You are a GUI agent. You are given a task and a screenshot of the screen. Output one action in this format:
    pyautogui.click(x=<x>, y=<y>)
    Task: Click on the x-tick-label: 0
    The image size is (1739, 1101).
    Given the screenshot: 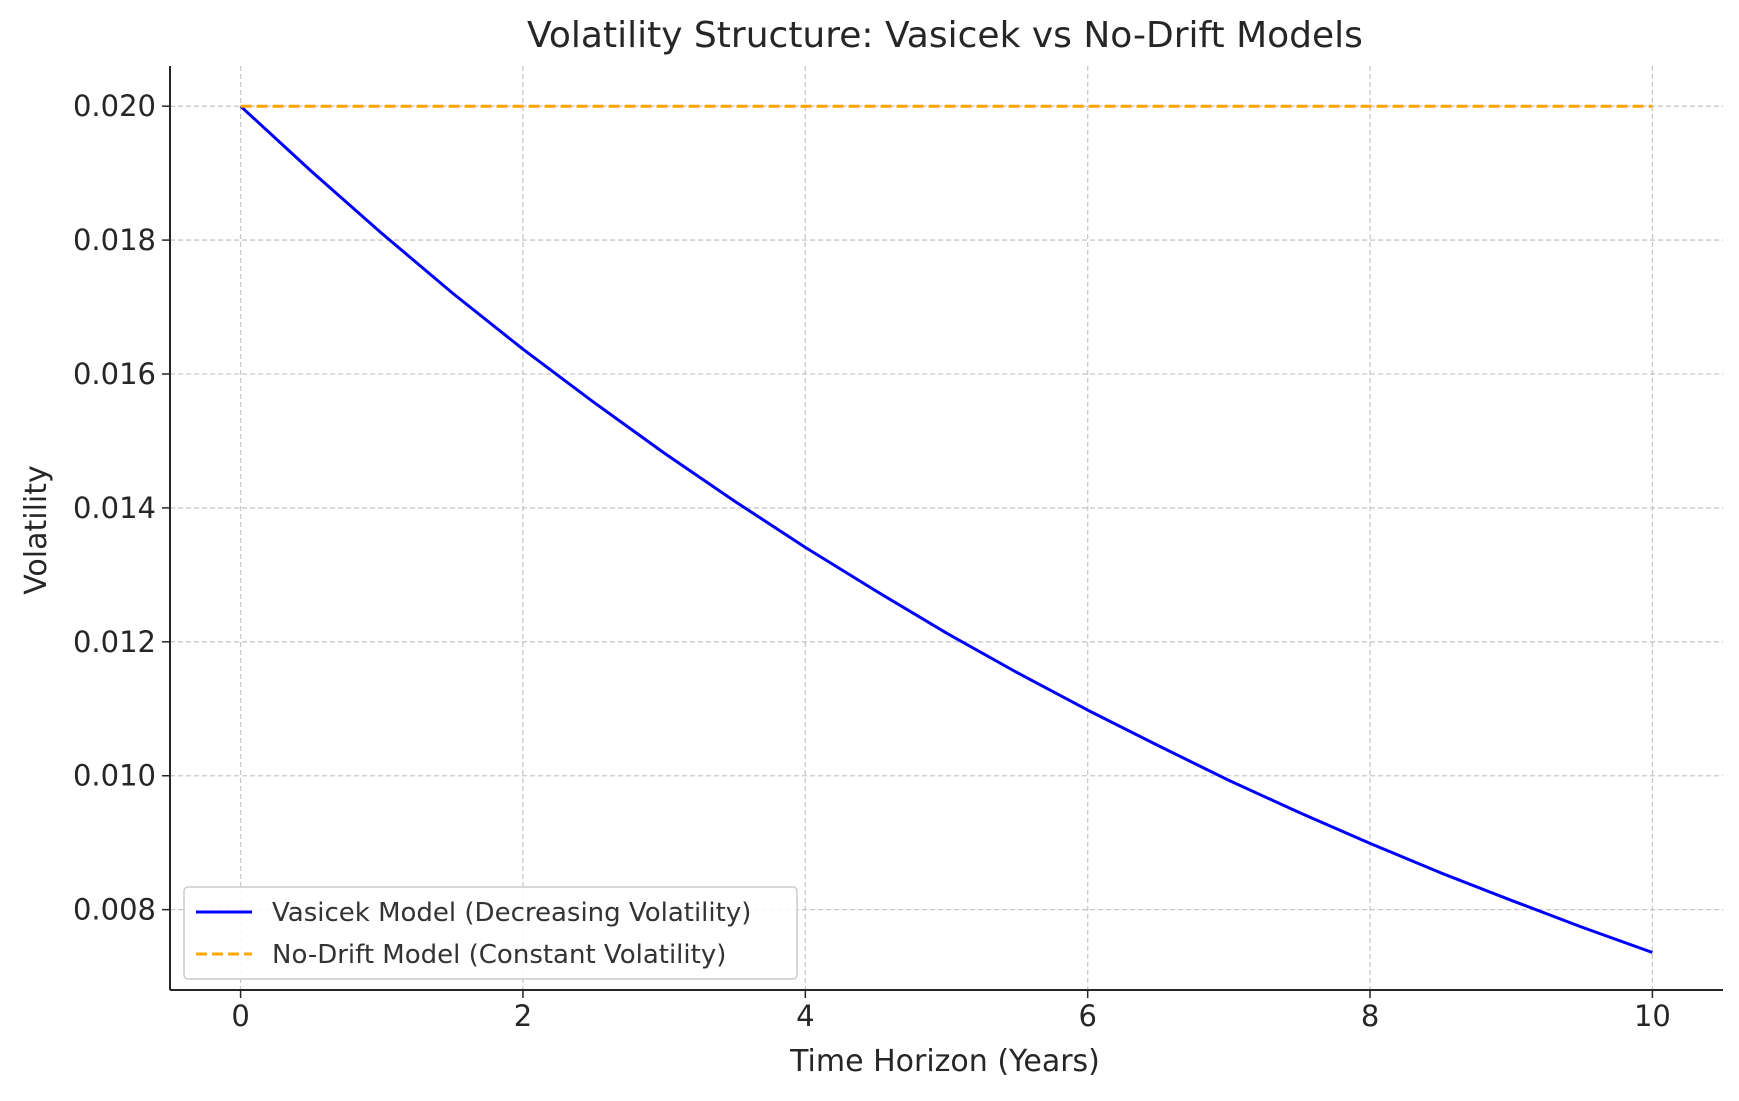 What is the action you would take?
    pyautogui.click(x=240, y=1016)
    